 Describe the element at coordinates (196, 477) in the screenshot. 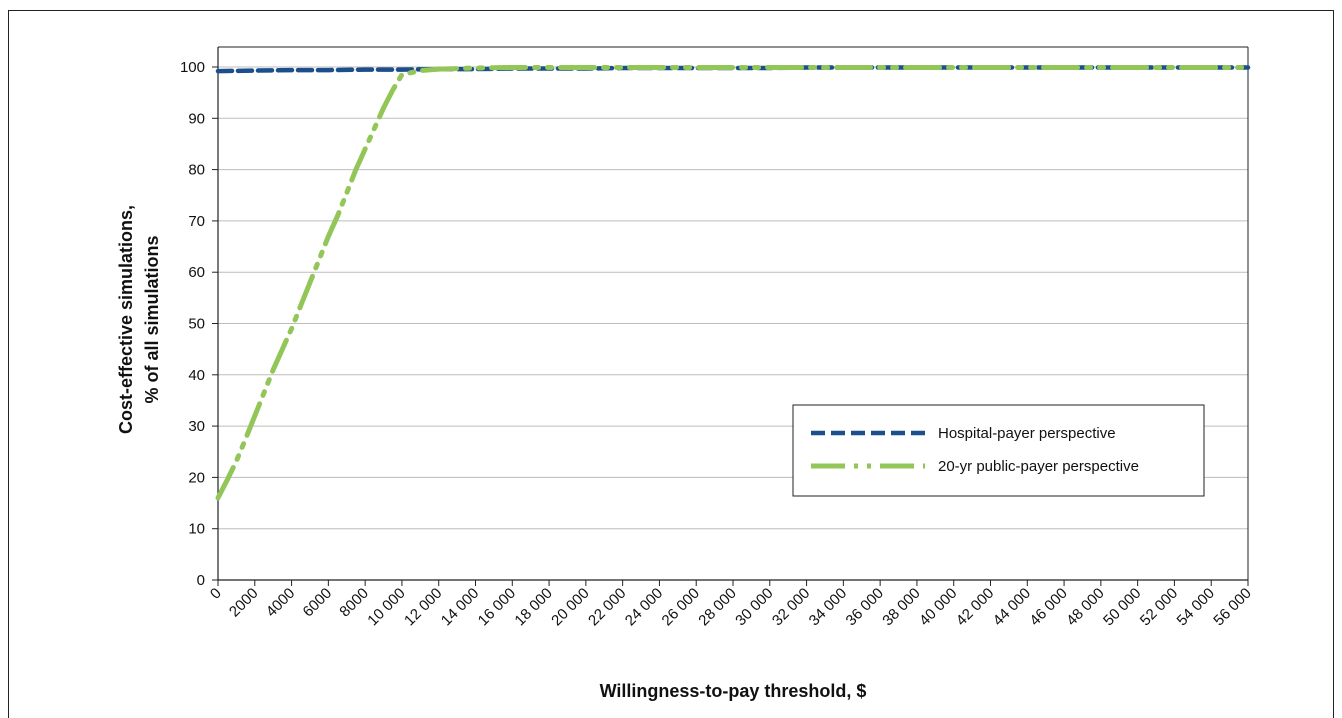

I see `y-tick-label: 20` at that location.